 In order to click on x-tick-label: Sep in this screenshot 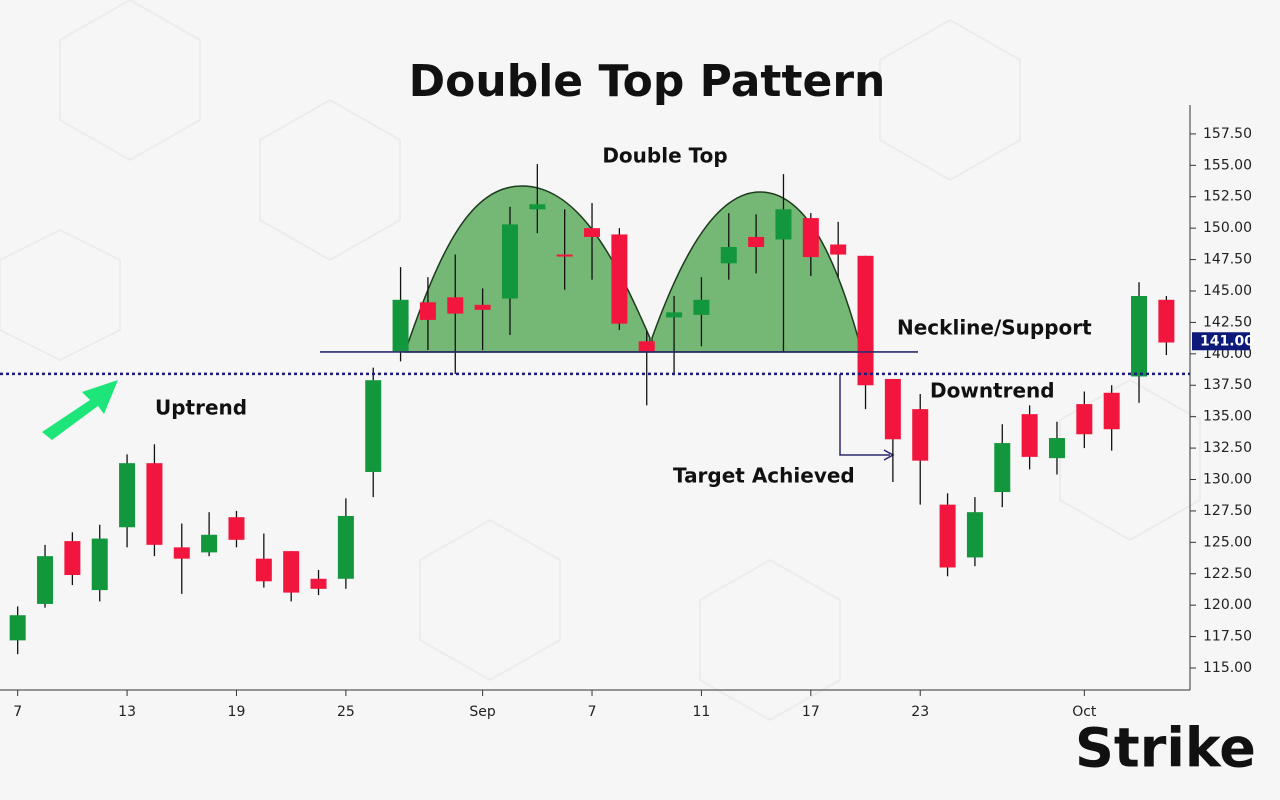, I will do `click(482, 712)`.